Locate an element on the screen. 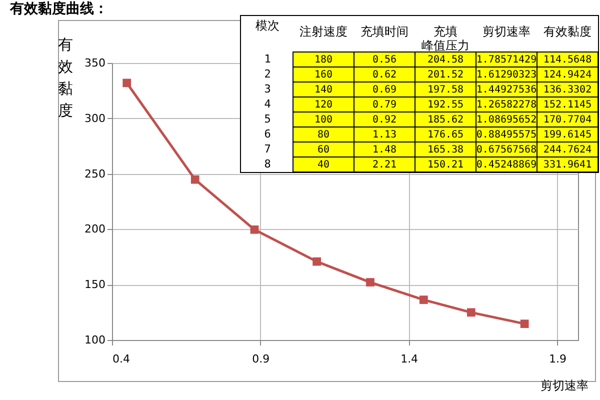 This screenshot has width=600, height=400. y-tick-label: 250 is located at coordinates (95, 173).